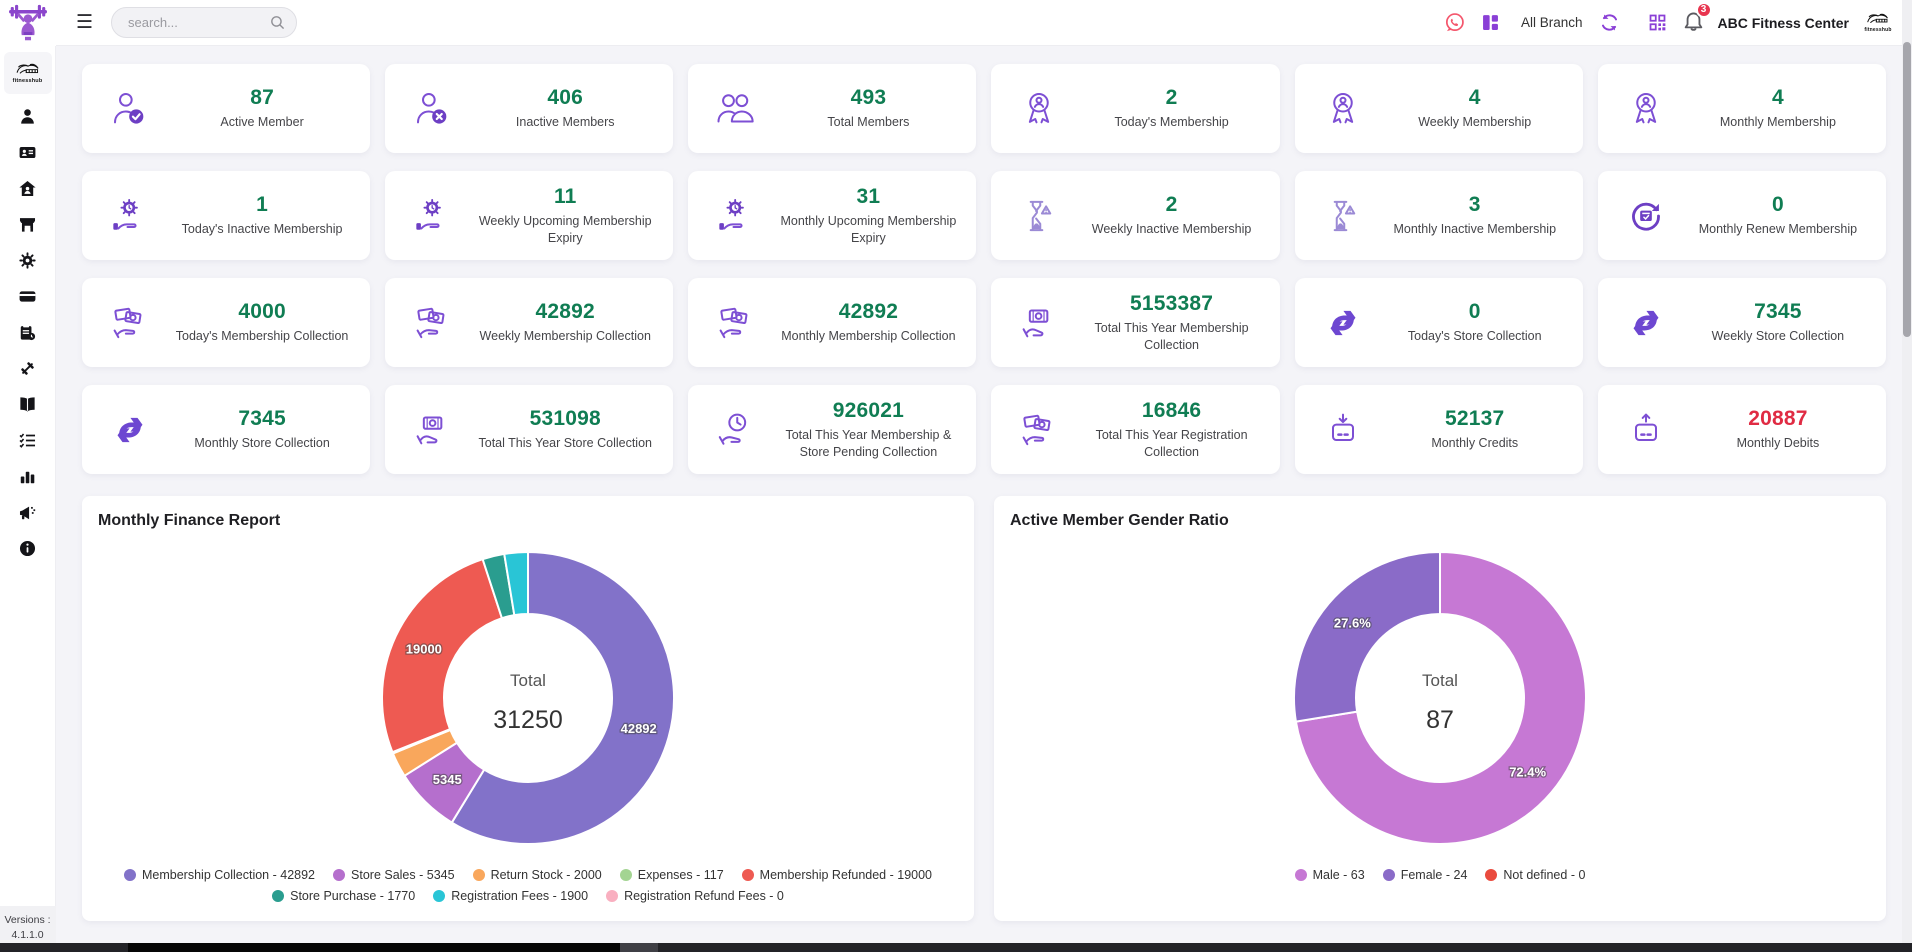 Image resolution: width=1912 pixels, height=952 pixels. What do you see at coordinates (704, 896) in the screenshot?
I see `legend-label: Registration Refund Fees - 0` at bounding box center [704, 896].